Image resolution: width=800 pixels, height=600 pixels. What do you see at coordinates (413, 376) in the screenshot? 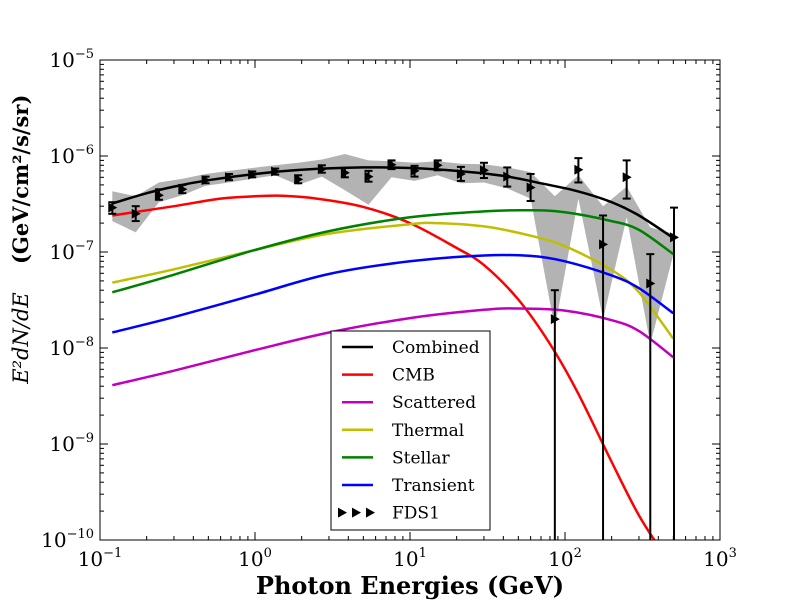
I see `legend-label-cmb: CMB` at bounding box center [413, 376].